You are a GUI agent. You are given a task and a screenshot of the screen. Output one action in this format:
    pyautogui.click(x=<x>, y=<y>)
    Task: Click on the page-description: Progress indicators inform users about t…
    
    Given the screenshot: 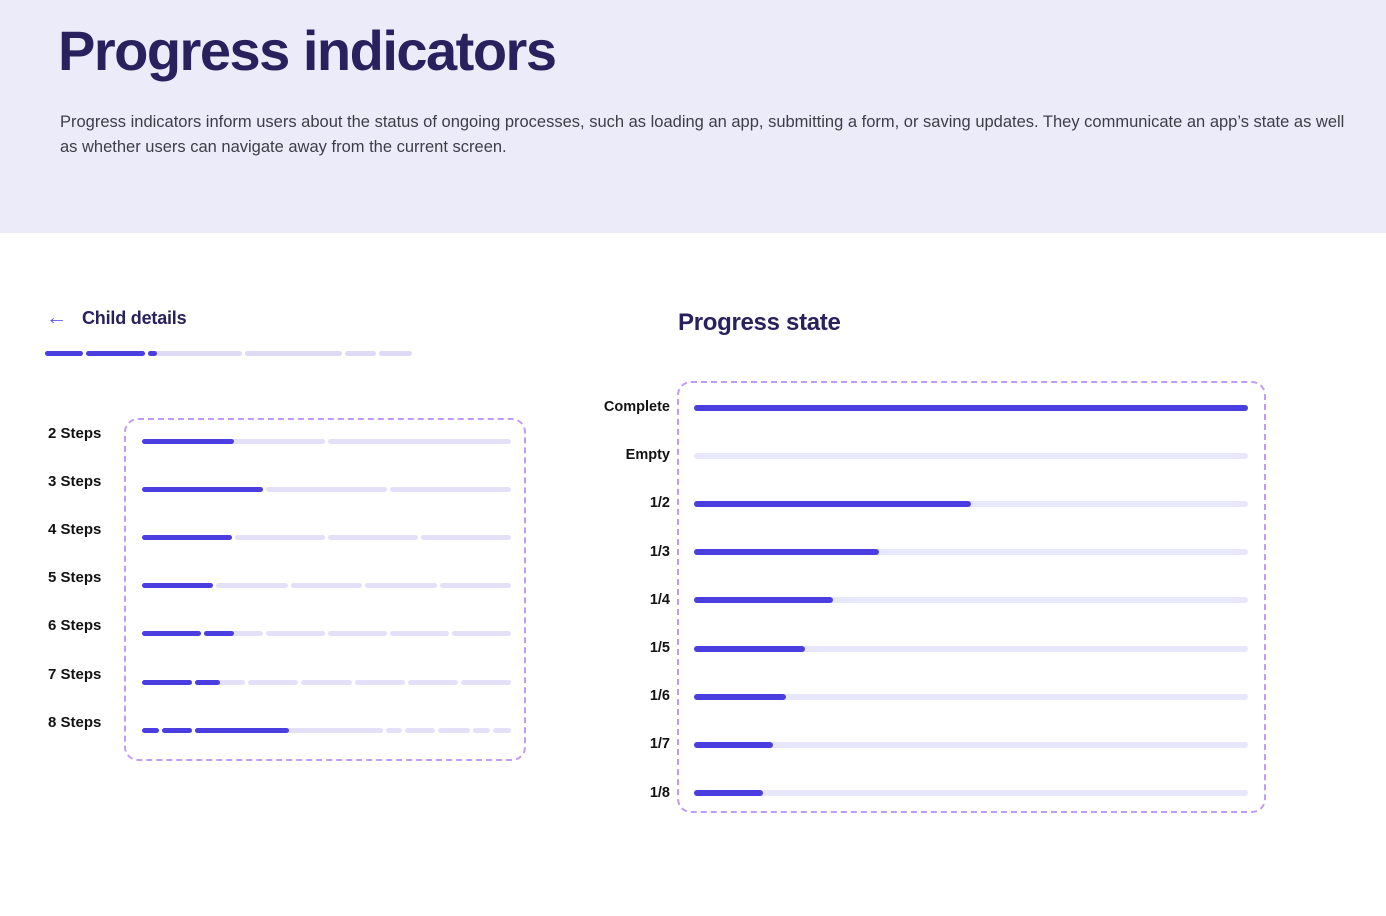 What is the action you would take?
    pyautogui.click(x=723, y=135)
    